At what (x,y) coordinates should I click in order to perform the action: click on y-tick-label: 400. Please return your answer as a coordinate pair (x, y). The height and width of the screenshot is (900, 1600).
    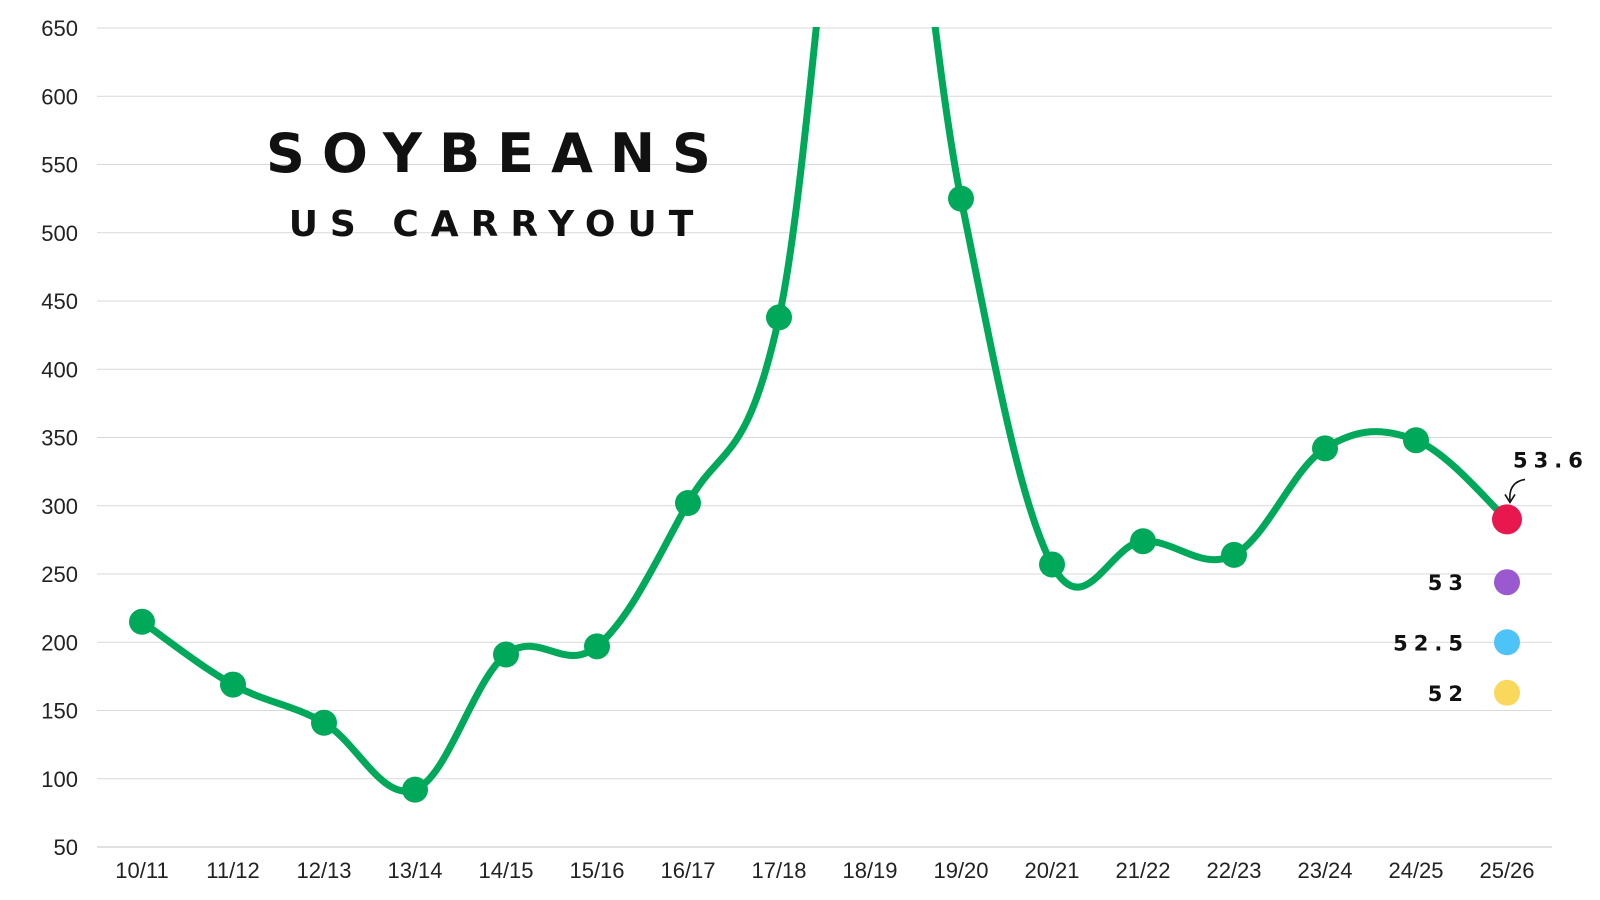
    Looking at the image, I should click on (59, 369).